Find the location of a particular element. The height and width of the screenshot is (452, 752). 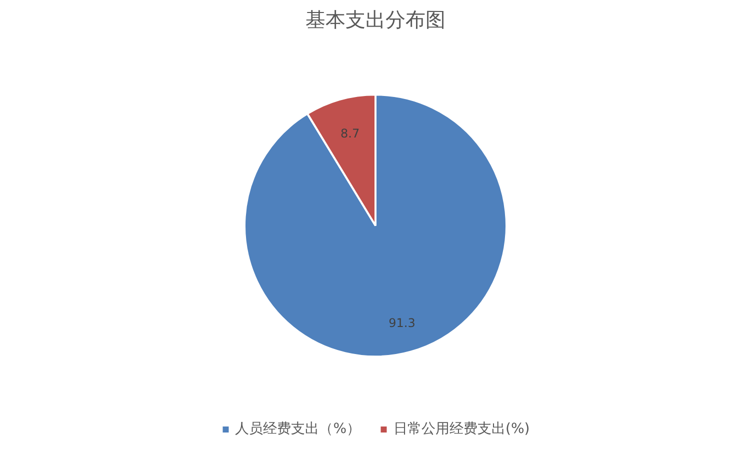

legend-label: 日常公用经费支出(%) is located at coordinates (462, 429).